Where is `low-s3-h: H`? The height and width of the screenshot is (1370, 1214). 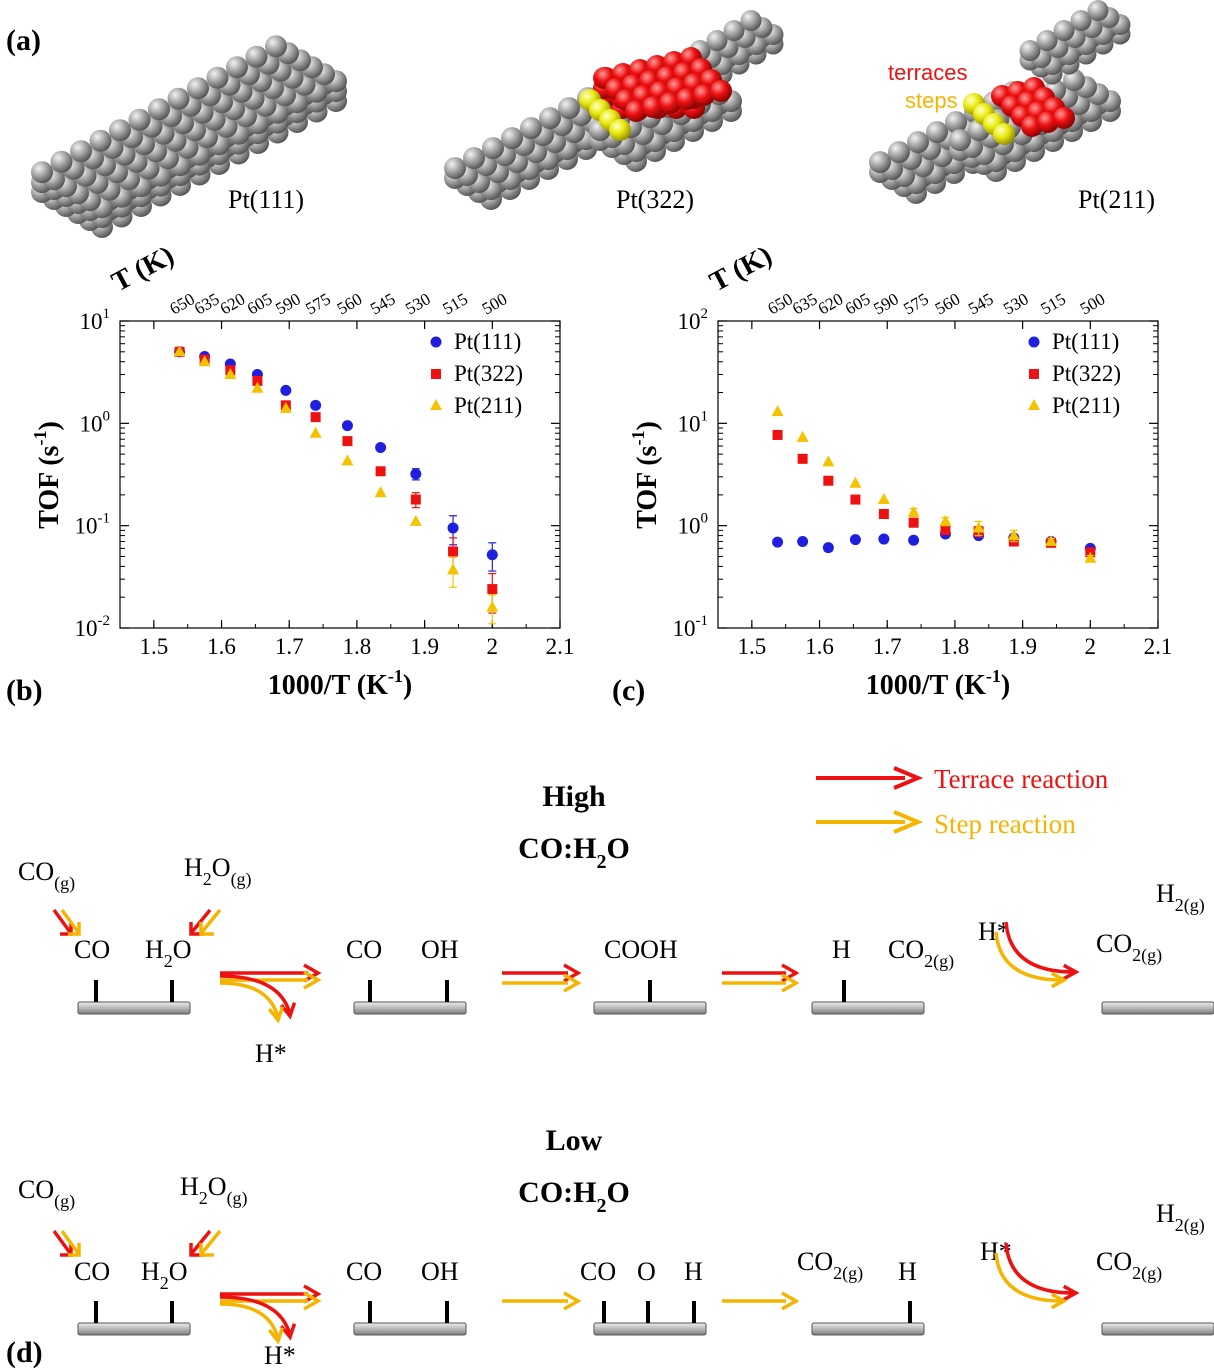 low-s3-h: H is located at coordinates (693, 1271).